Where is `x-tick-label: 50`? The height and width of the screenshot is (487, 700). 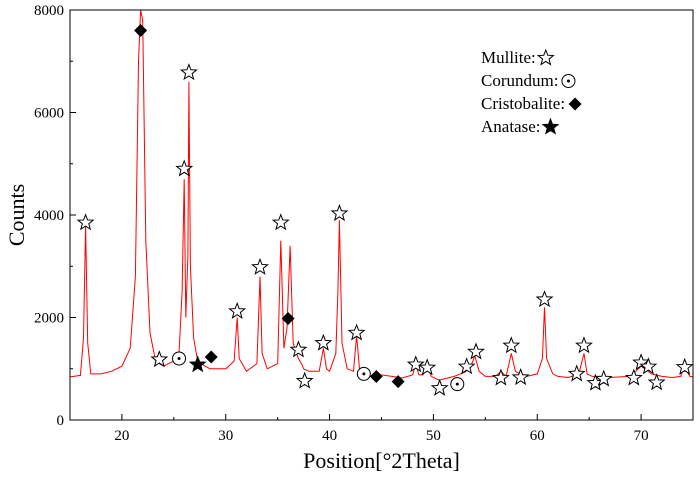
x-tick-label: 50 is located at coordinates (433, 436).